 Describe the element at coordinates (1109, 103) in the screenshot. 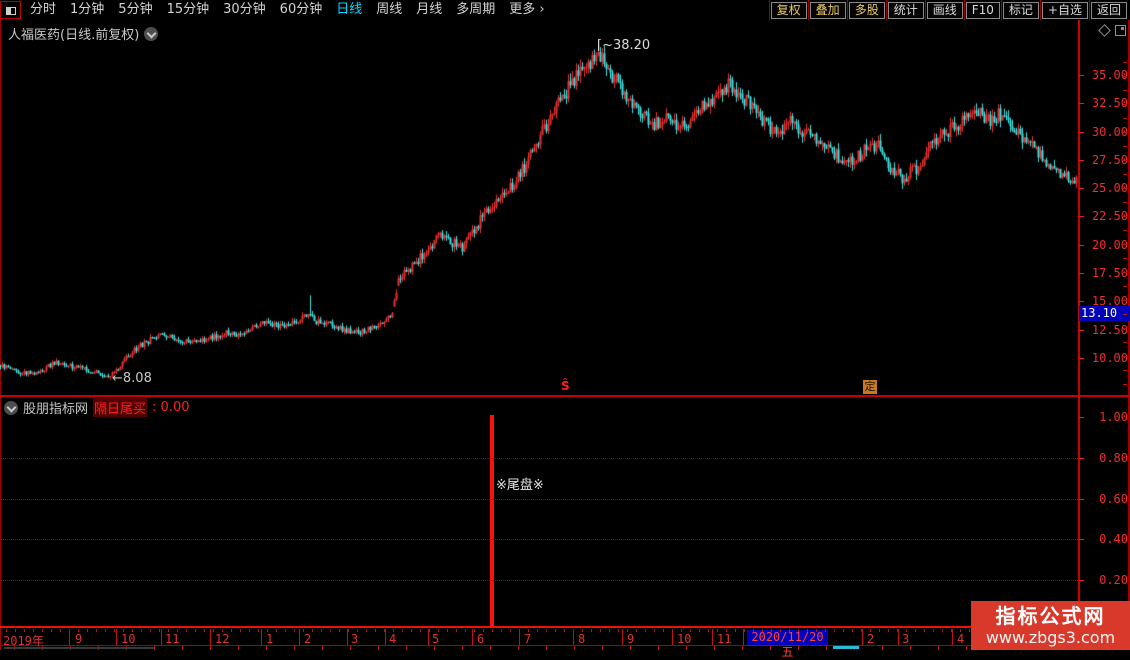

I see `price-axis-label: 32.50` at that location.